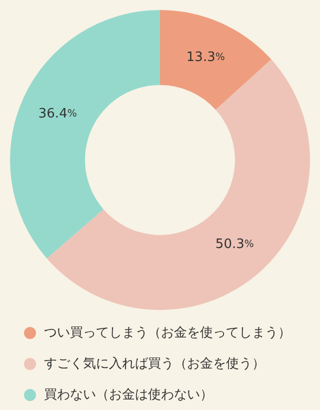 The height and width of the screenshot is (410, 320). Describe the element at coordinates (154, 364) in the screenshot. I see `legend-label: すごく気に入れば買う（お金を使う）` at that location.